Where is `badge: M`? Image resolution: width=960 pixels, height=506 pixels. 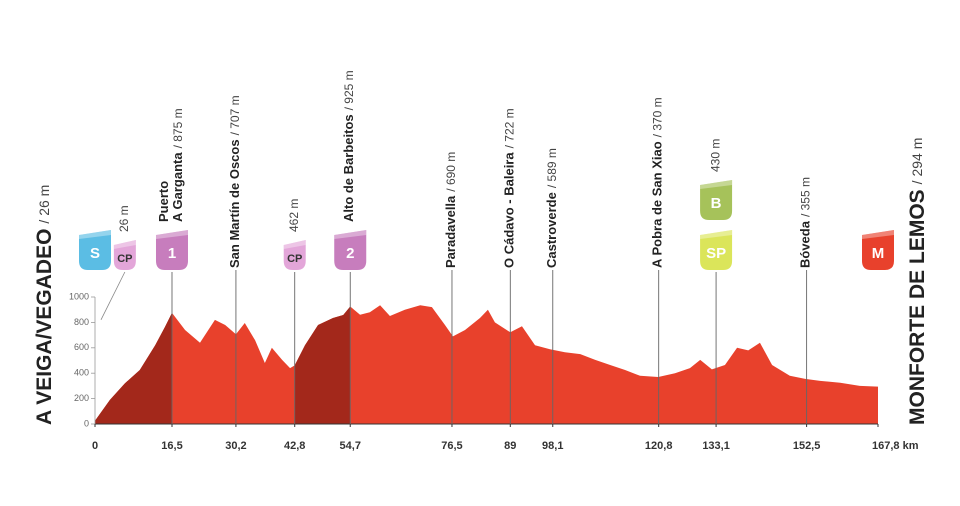
badge: M is located at coordinates (878, 250).